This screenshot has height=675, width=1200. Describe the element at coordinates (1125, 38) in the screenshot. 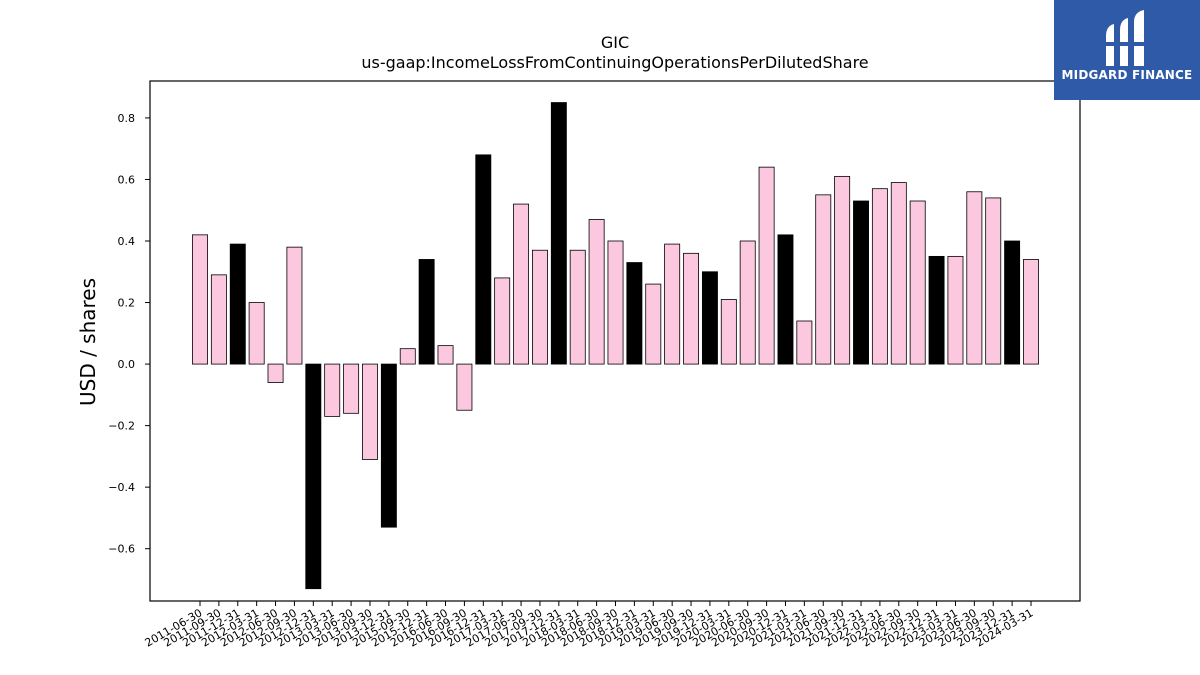

I see `midgard-logo-icon` at that location.